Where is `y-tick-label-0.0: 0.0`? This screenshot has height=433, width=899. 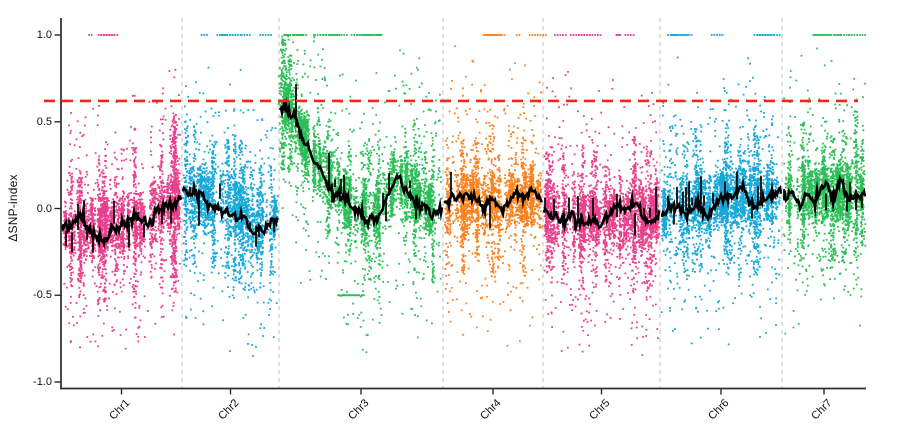
y-tick-label-0.0: 0.0 is located at coordinates (44, 209).